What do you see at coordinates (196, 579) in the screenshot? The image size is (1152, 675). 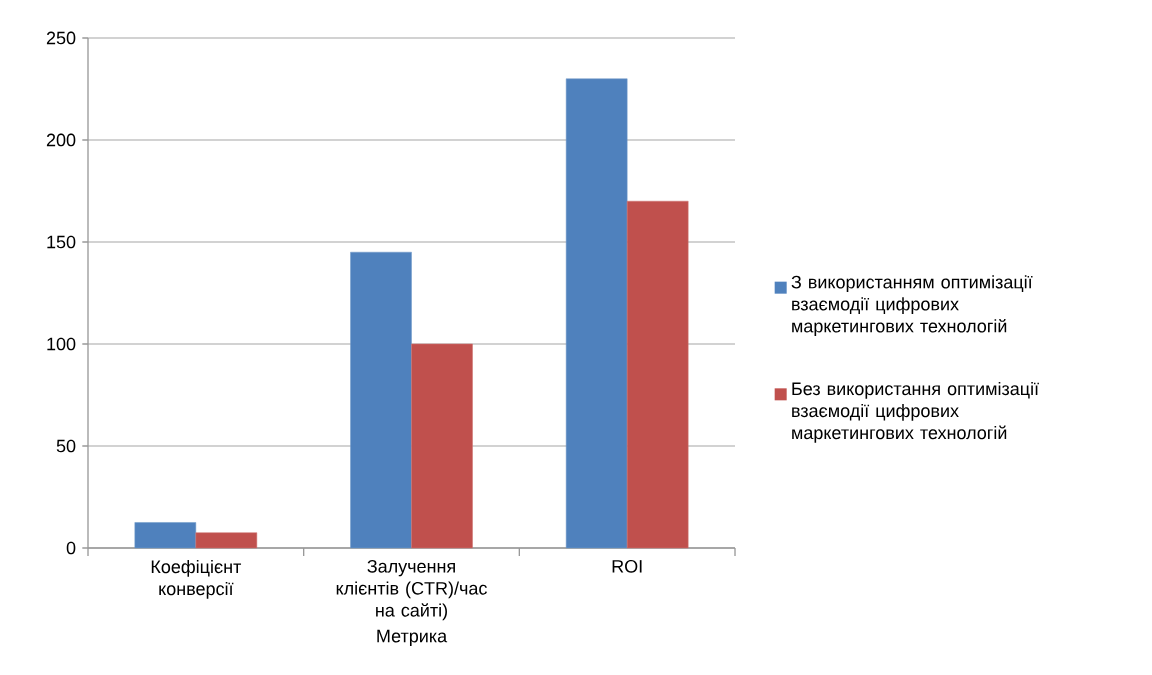 I see `x-tick-label: Коефіцієнт конверсії` at bounding box center [196, 579].